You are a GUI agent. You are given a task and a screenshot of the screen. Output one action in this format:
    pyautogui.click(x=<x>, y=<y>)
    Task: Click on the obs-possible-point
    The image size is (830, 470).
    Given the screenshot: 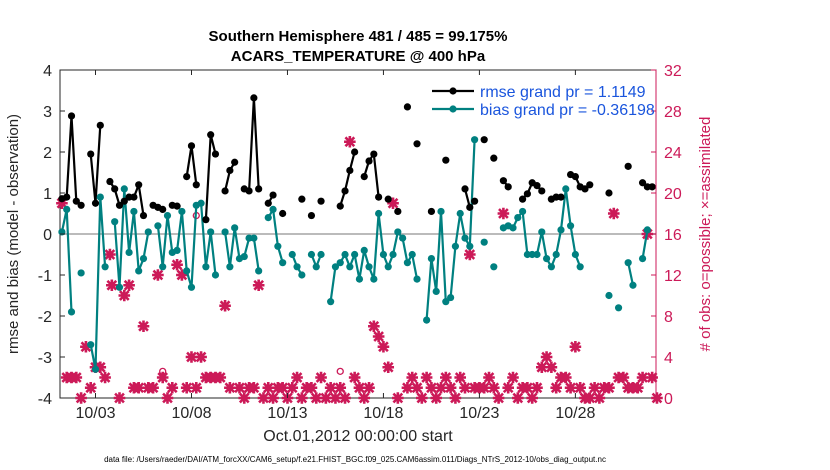 What is the action you would take?
    pyautogui.click(x=163, y=371)
    